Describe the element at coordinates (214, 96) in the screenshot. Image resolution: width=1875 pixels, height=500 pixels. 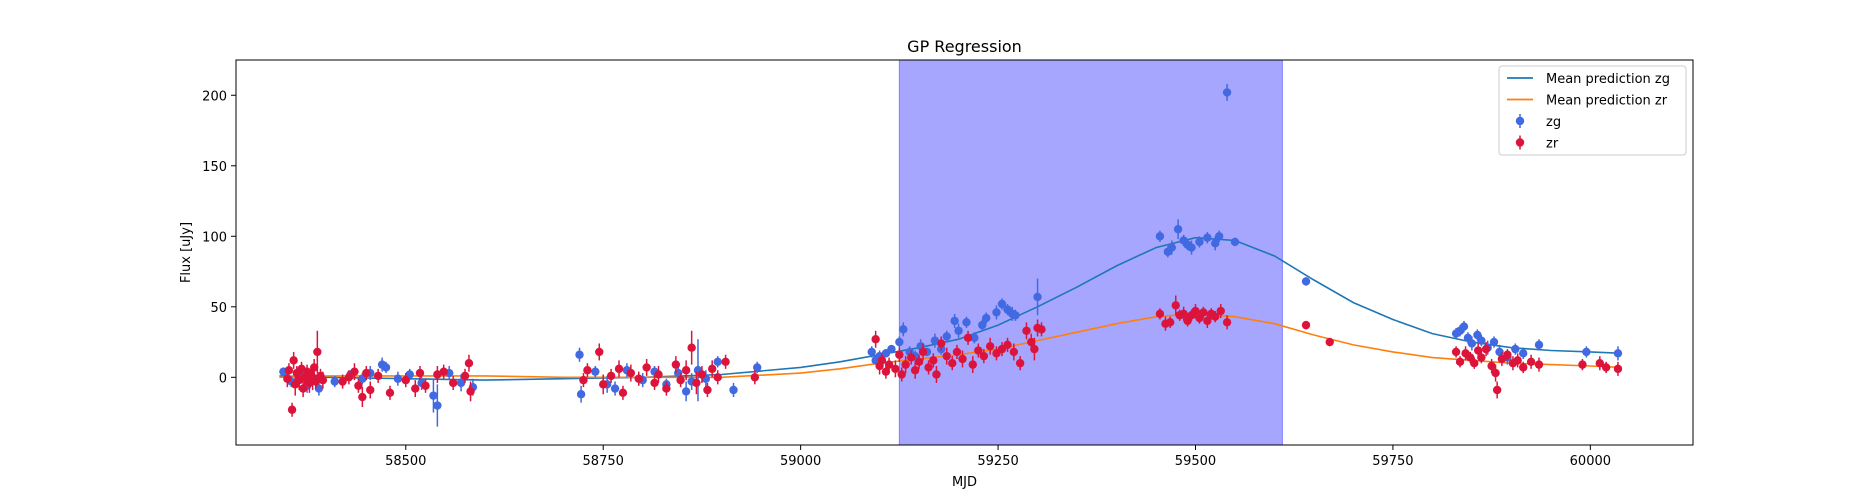
I see `y-tick-label: 200` at that location.